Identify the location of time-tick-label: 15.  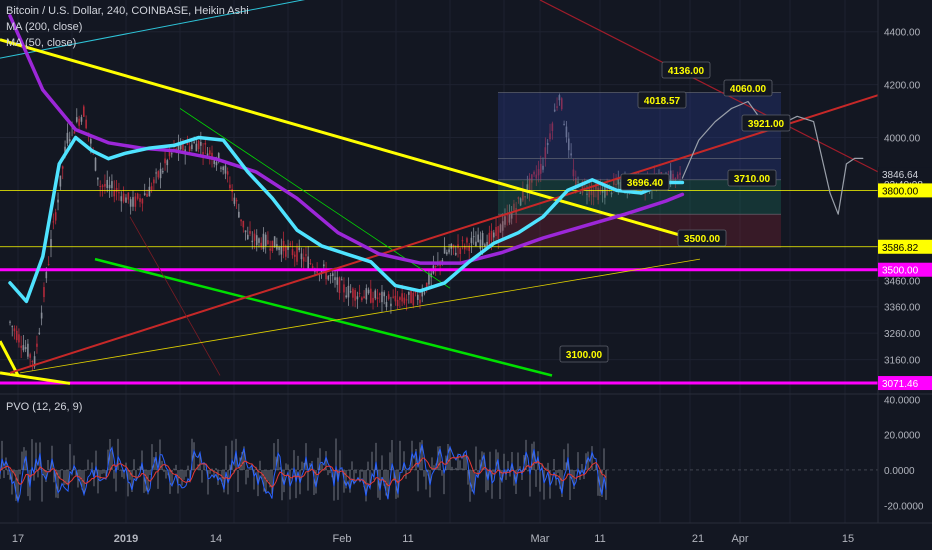
(848, 539).